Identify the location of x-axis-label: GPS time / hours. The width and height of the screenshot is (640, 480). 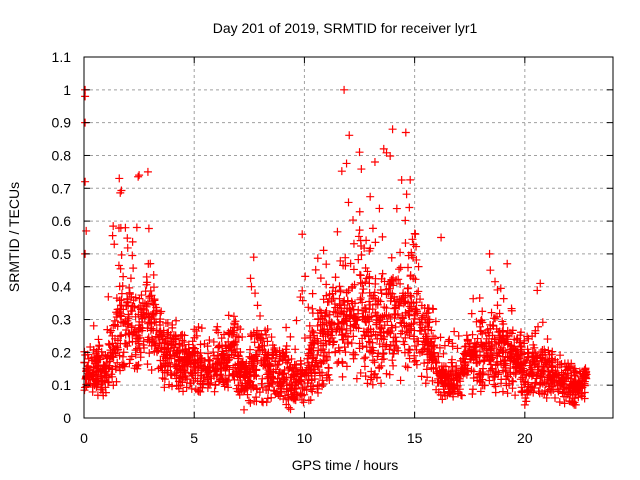
(345, 465).